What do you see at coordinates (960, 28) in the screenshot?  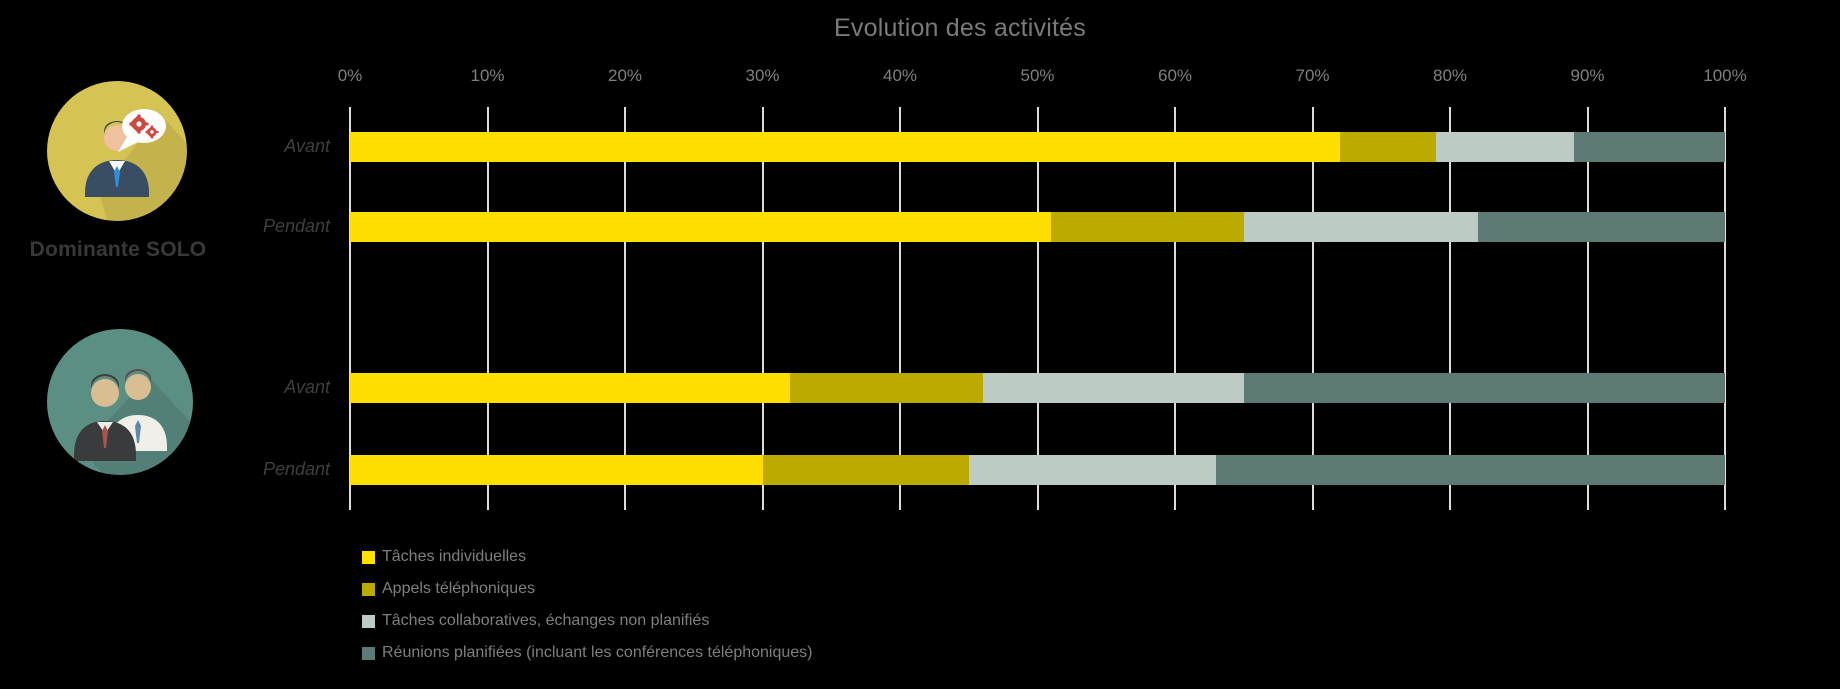 I see `chart-title: Evolution des activités` at bounding box center [960, 28].